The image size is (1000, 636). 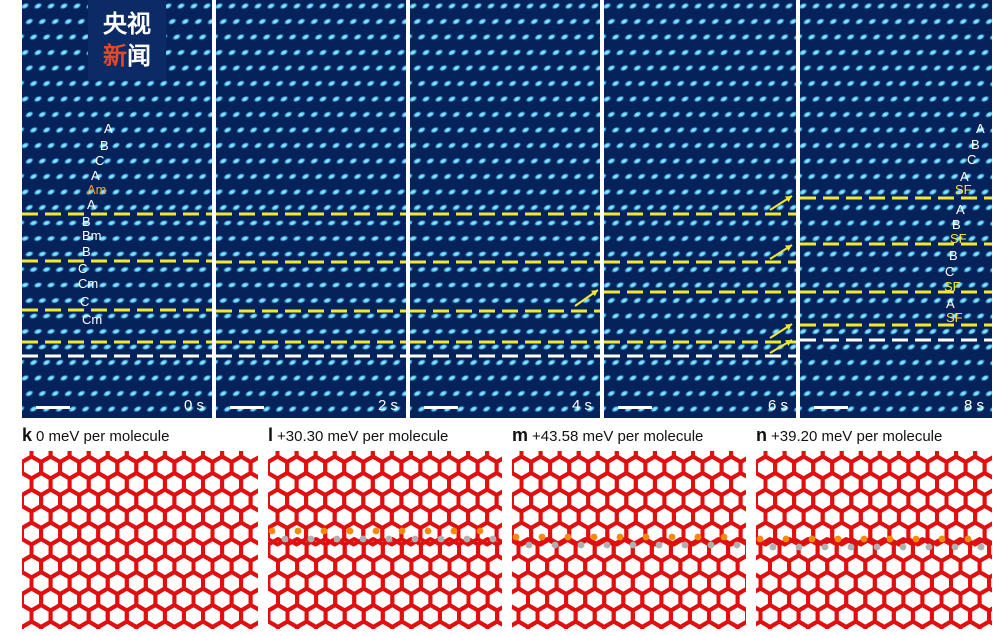 What do you see at coordinates (127, 24) in the screenshot?
I see `logo-line-1: 央视` at bounding box center [127, 24].